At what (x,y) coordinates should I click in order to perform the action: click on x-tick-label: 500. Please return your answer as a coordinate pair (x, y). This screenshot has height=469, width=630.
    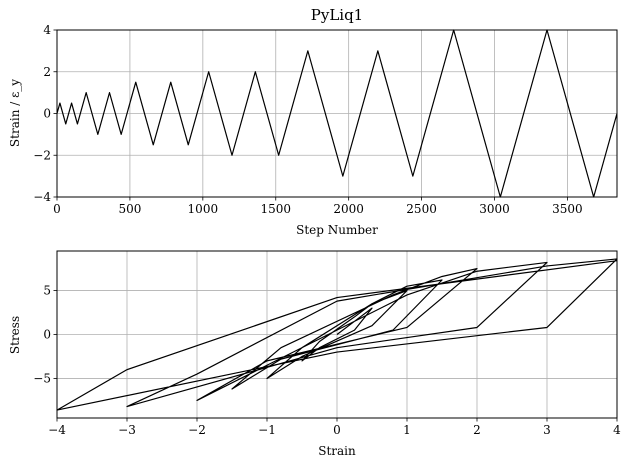
    Looking at the image, I should click on (129, 209).